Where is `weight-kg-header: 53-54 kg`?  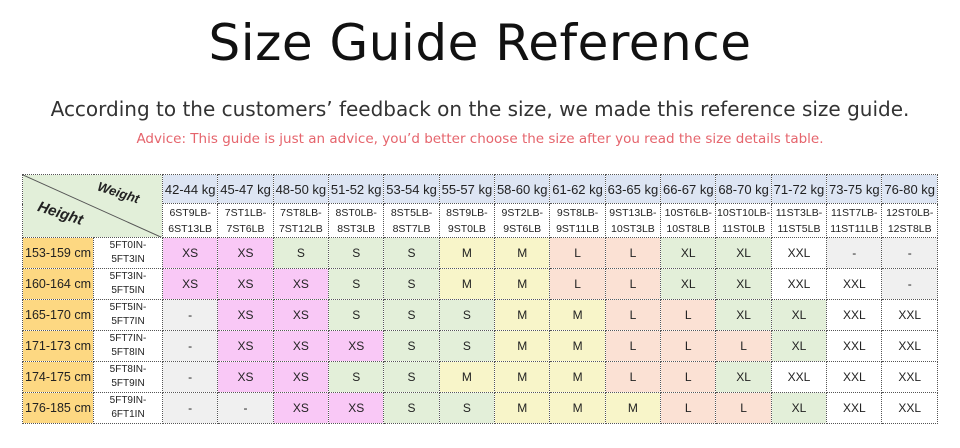 weight-kg-header: 53-54 kg is located at coordinates (411, 189).